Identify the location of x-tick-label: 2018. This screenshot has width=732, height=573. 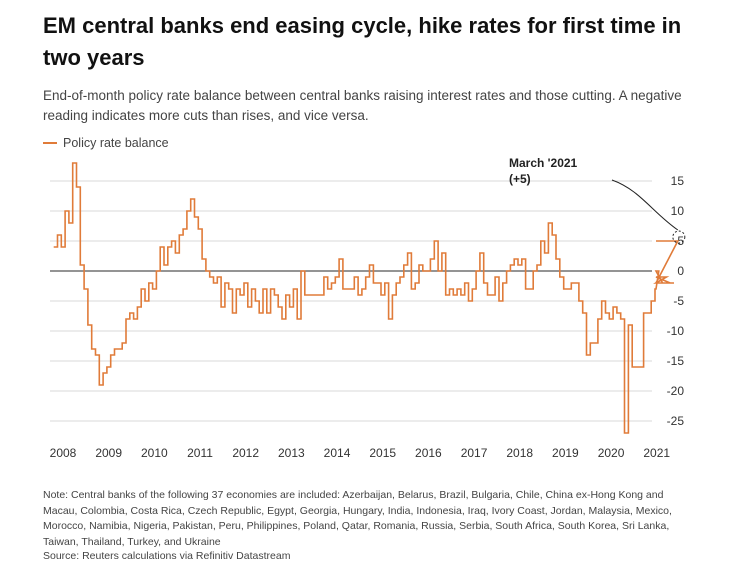
(519, 453).